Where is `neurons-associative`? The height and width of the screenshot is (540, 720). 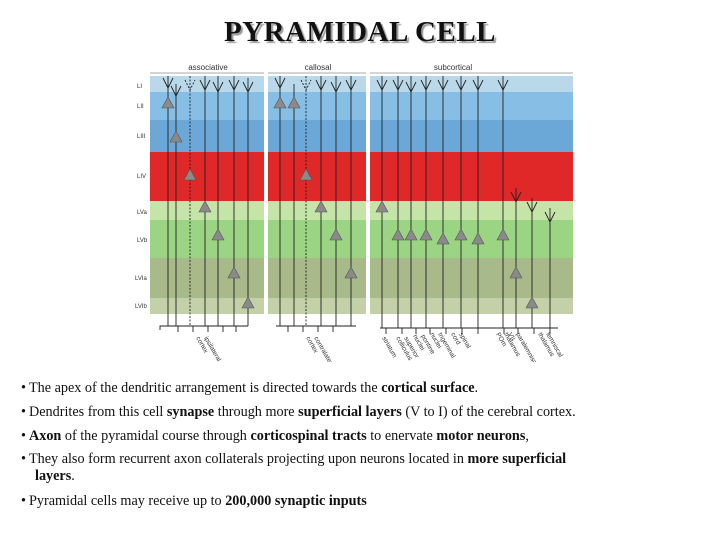 neurons-associative is located at coordinates (207, 204).